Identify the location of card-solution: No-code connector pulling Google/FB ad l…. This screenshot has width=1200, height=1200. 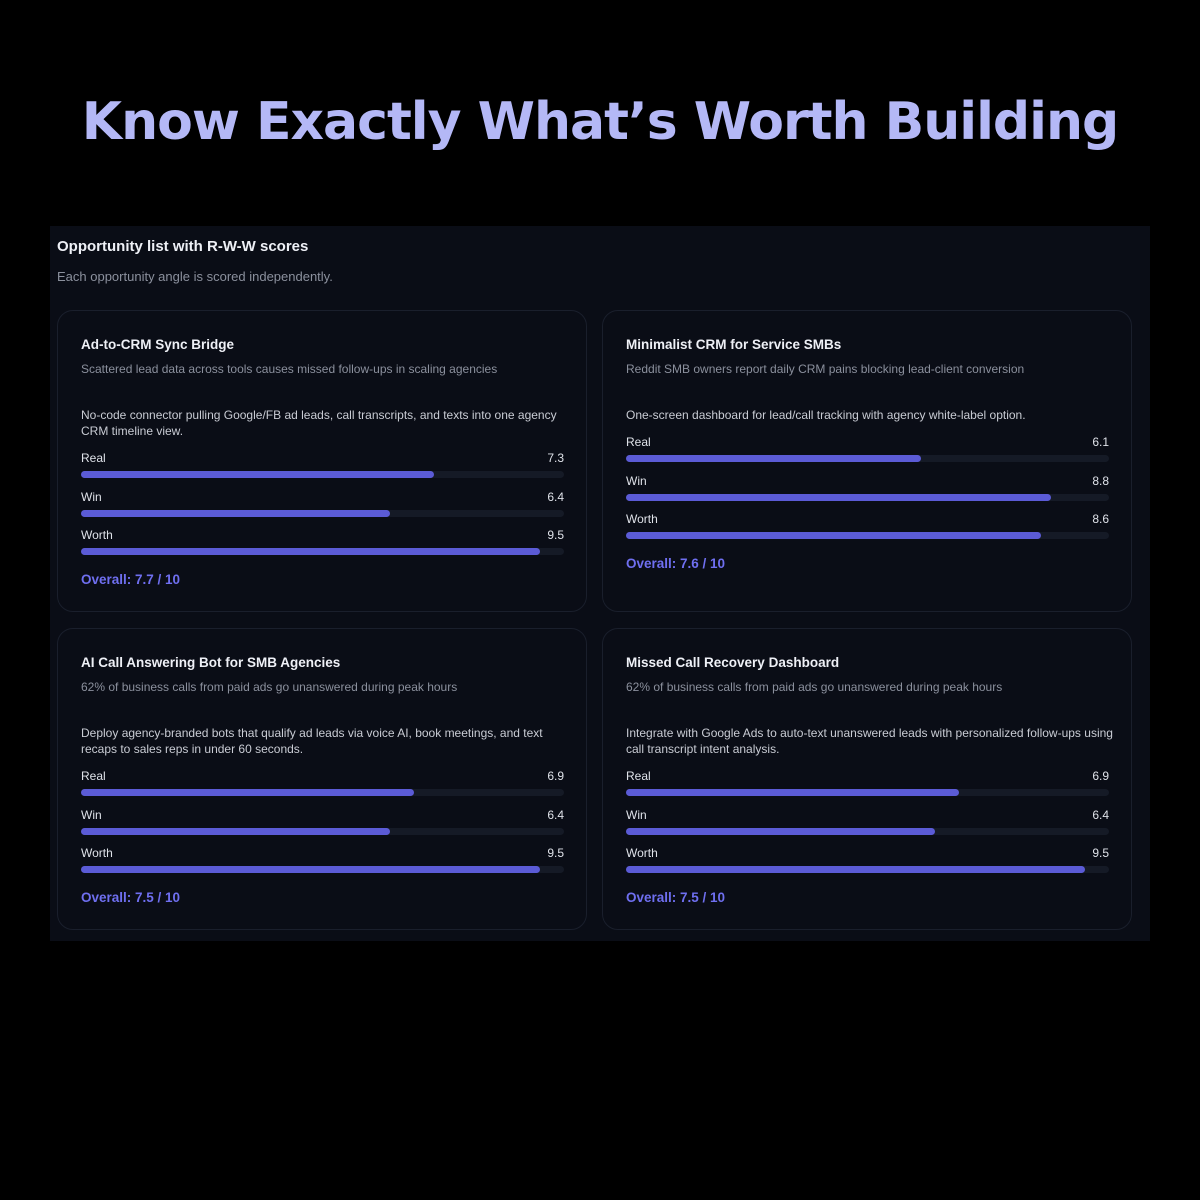
(319, 423).